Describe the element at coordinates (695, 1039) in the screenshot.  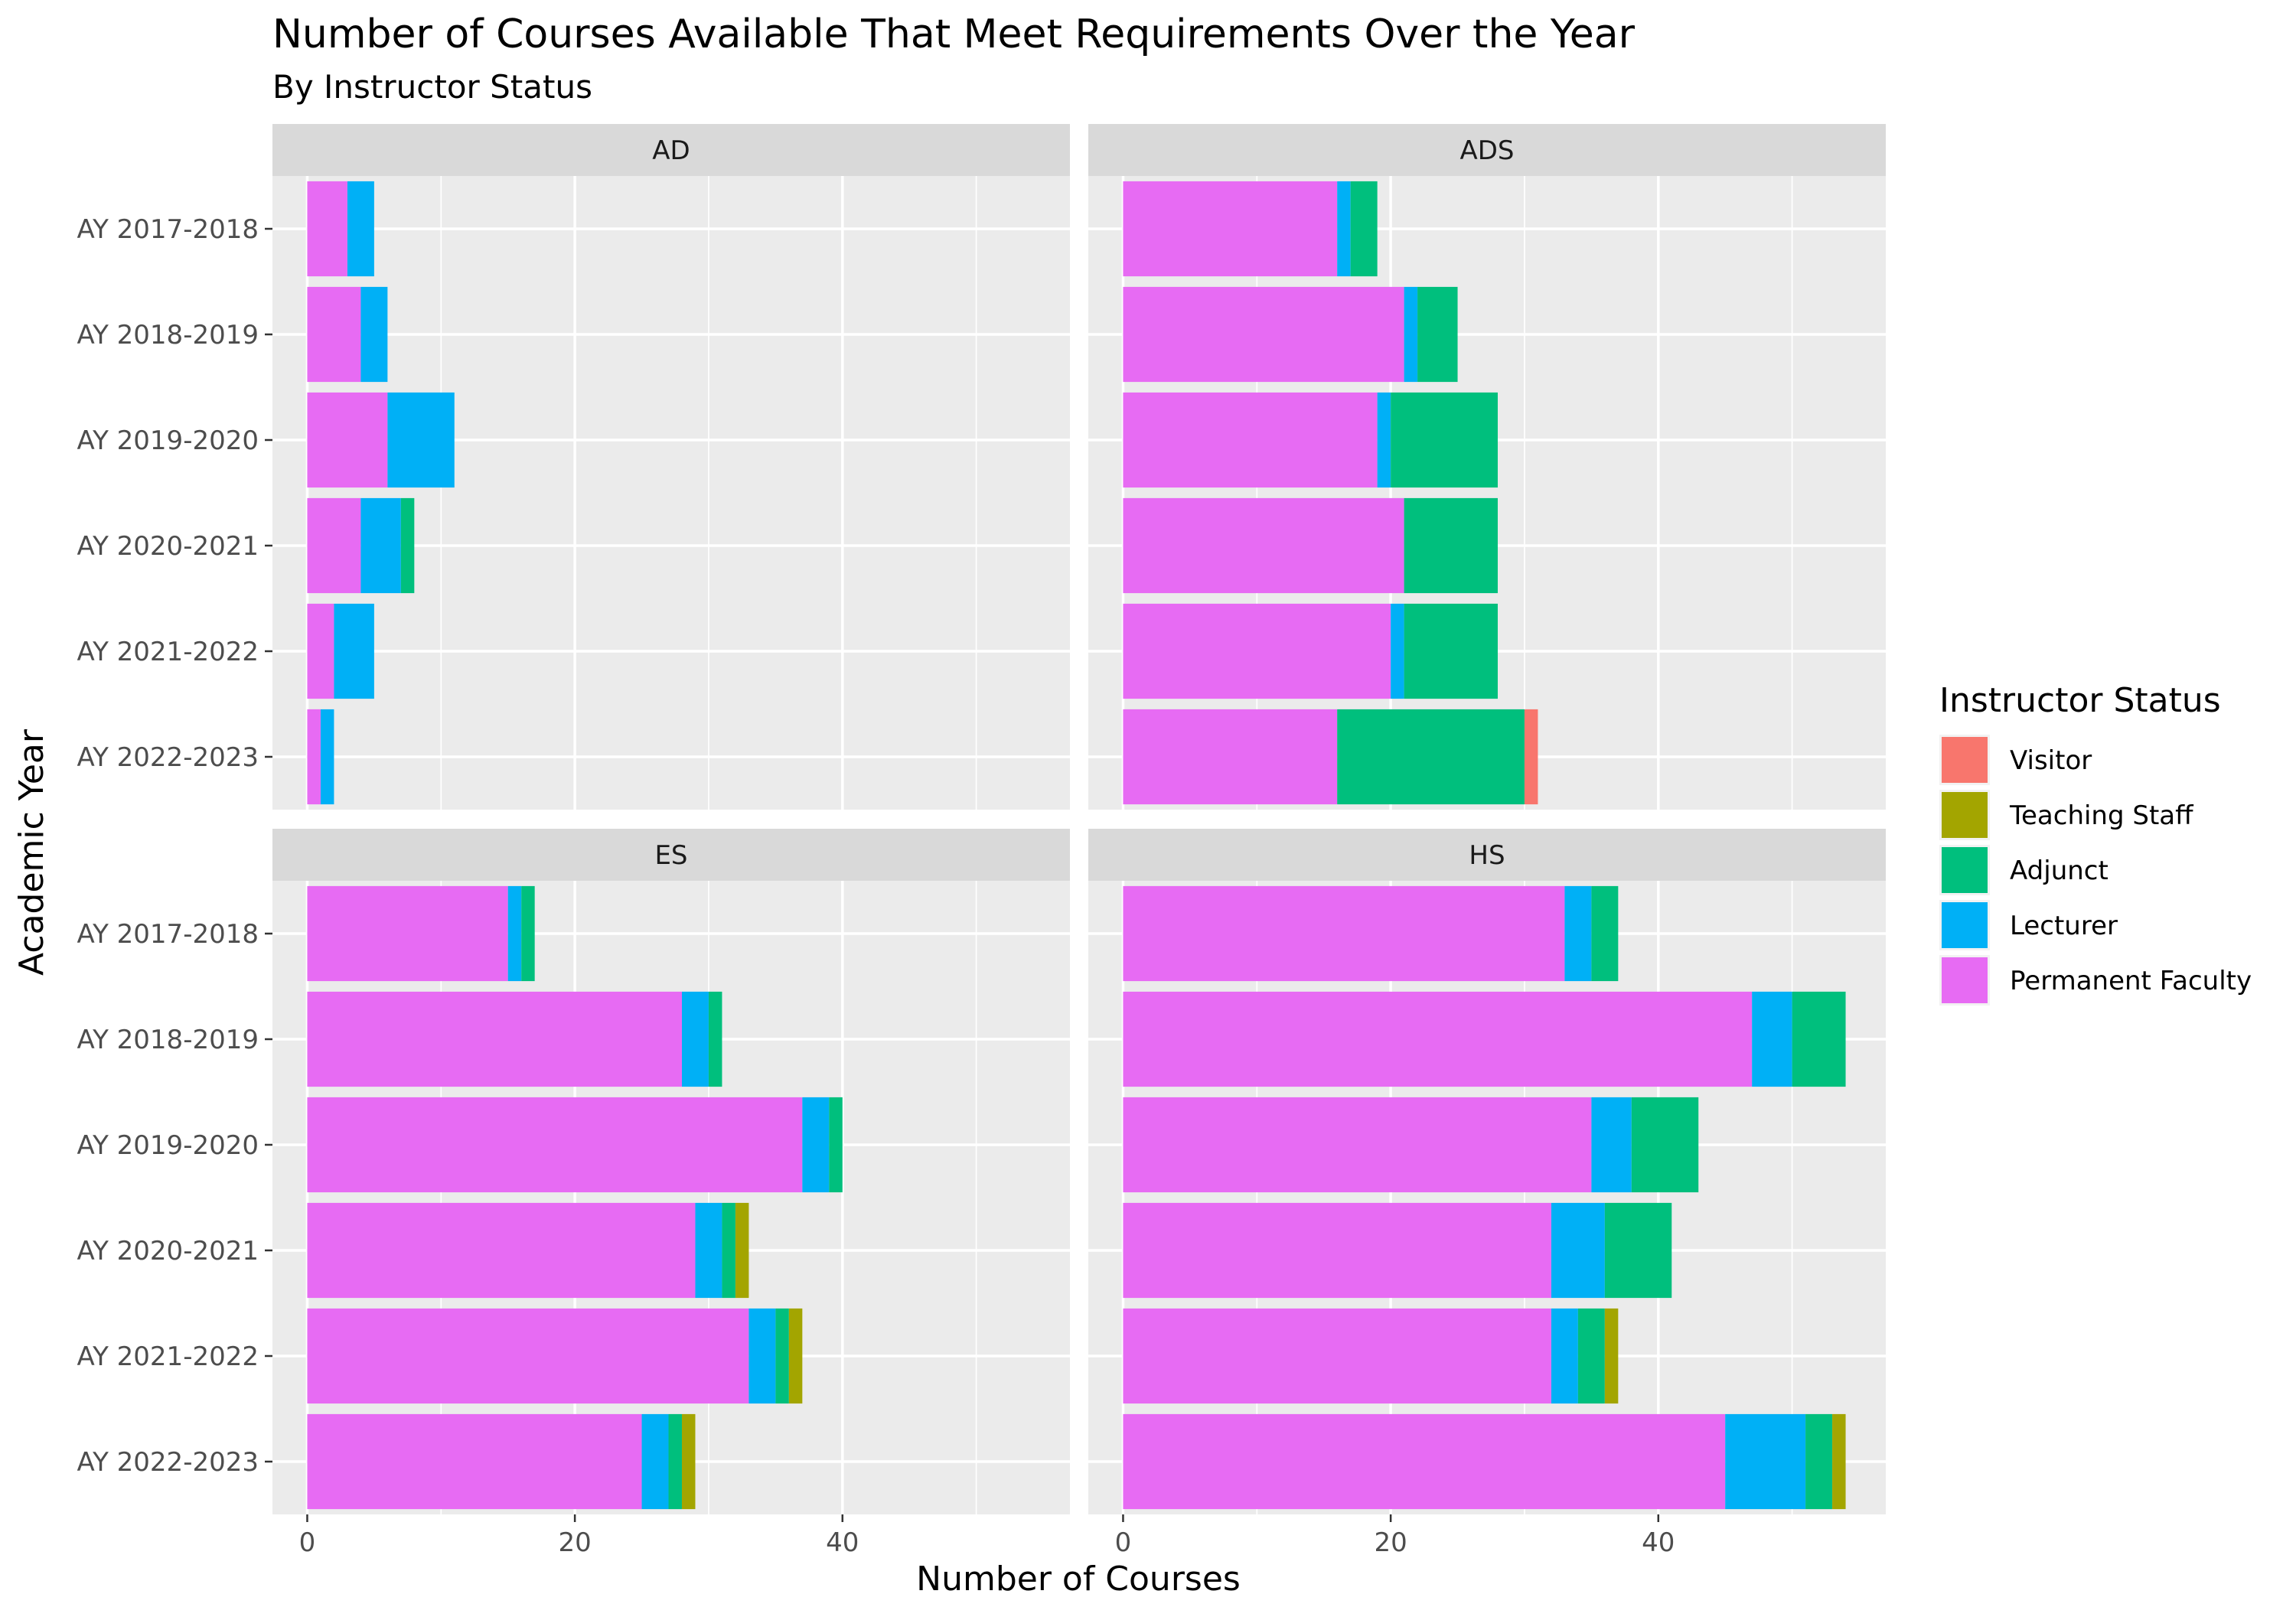
I see `bar-es-ay-2018-2019-lecturer` at that location.